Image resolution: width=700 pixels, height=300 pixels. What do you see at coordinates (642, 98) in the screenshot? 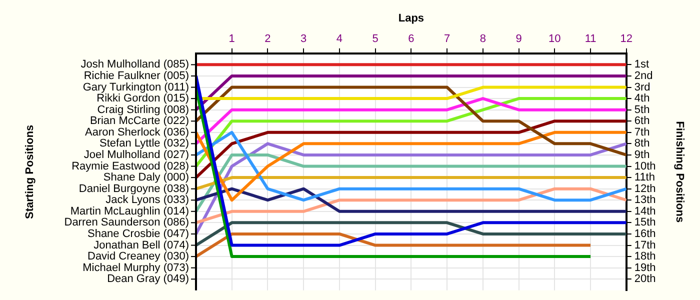
I see `y-tick-label: 4th` at bounding box center [642, 98].